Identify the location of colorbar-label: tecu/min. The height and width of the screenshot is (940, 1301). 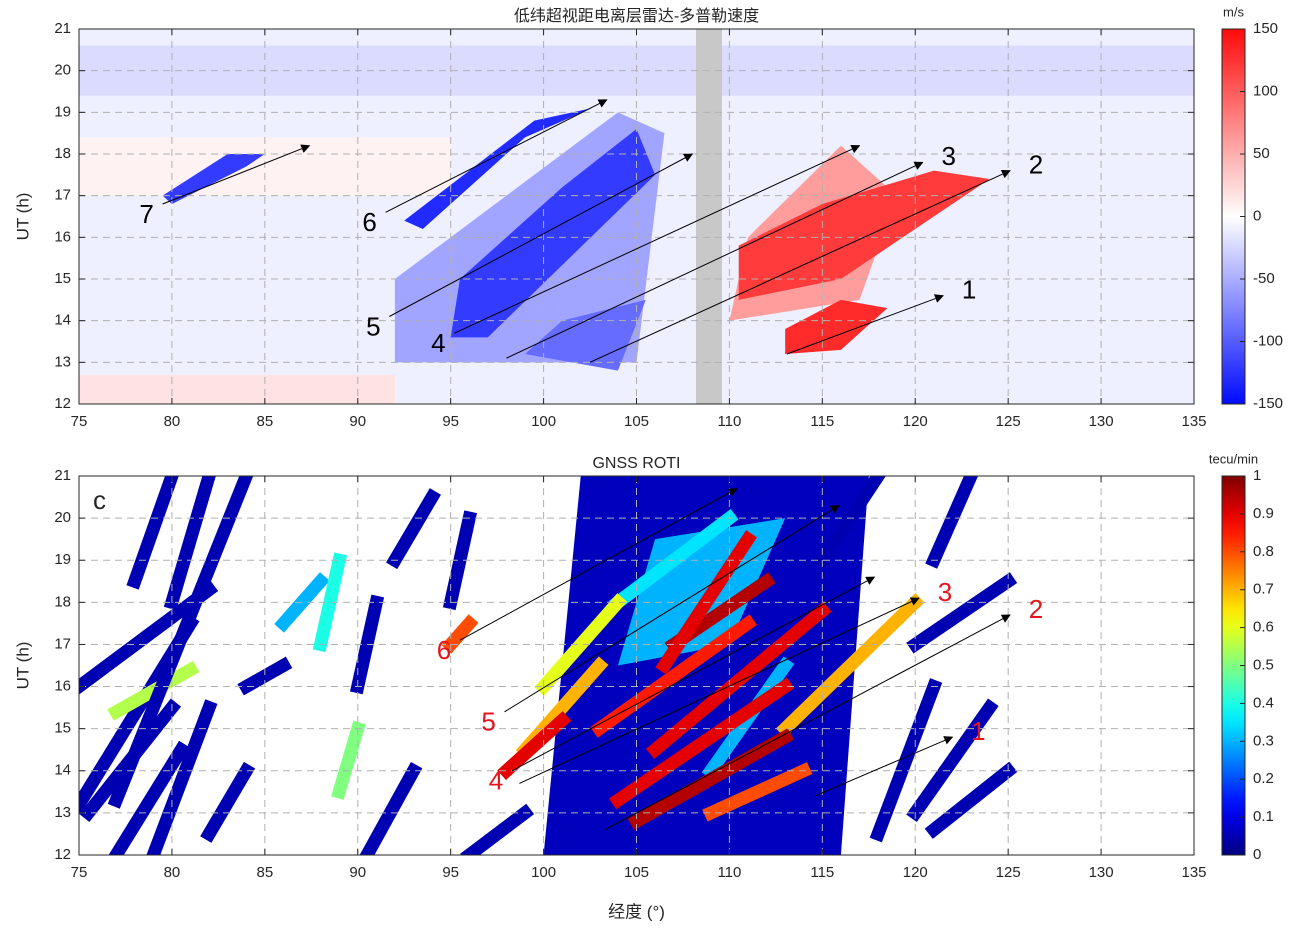
(1233, 458).